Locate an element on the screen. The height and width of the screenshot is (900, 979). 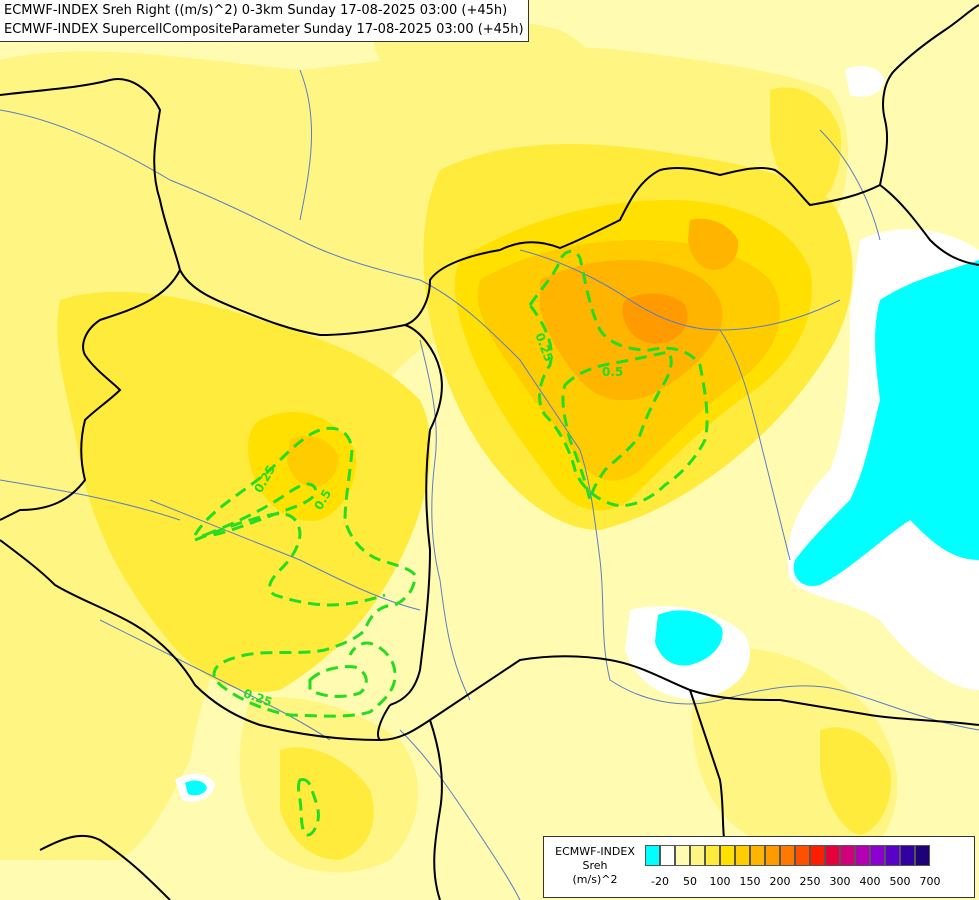
legend-title: ECMWF-INDEX Sreh (m/s)^2 is located at coordinates (595, 866).